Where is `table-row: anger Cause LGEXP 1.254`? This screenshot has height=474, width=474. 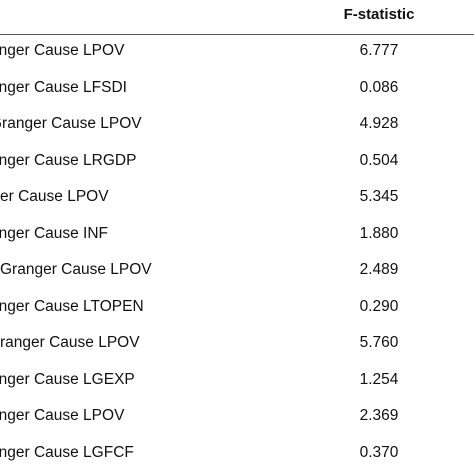
table-row: anger Cause LGEXP 1.254 is located at coordinates (237, 382).